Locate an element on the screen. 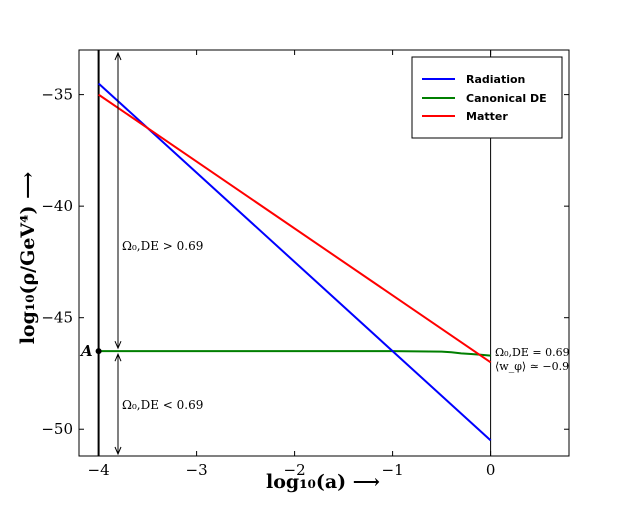  x-tick-label: −3 is located at coordinates (197, 470).